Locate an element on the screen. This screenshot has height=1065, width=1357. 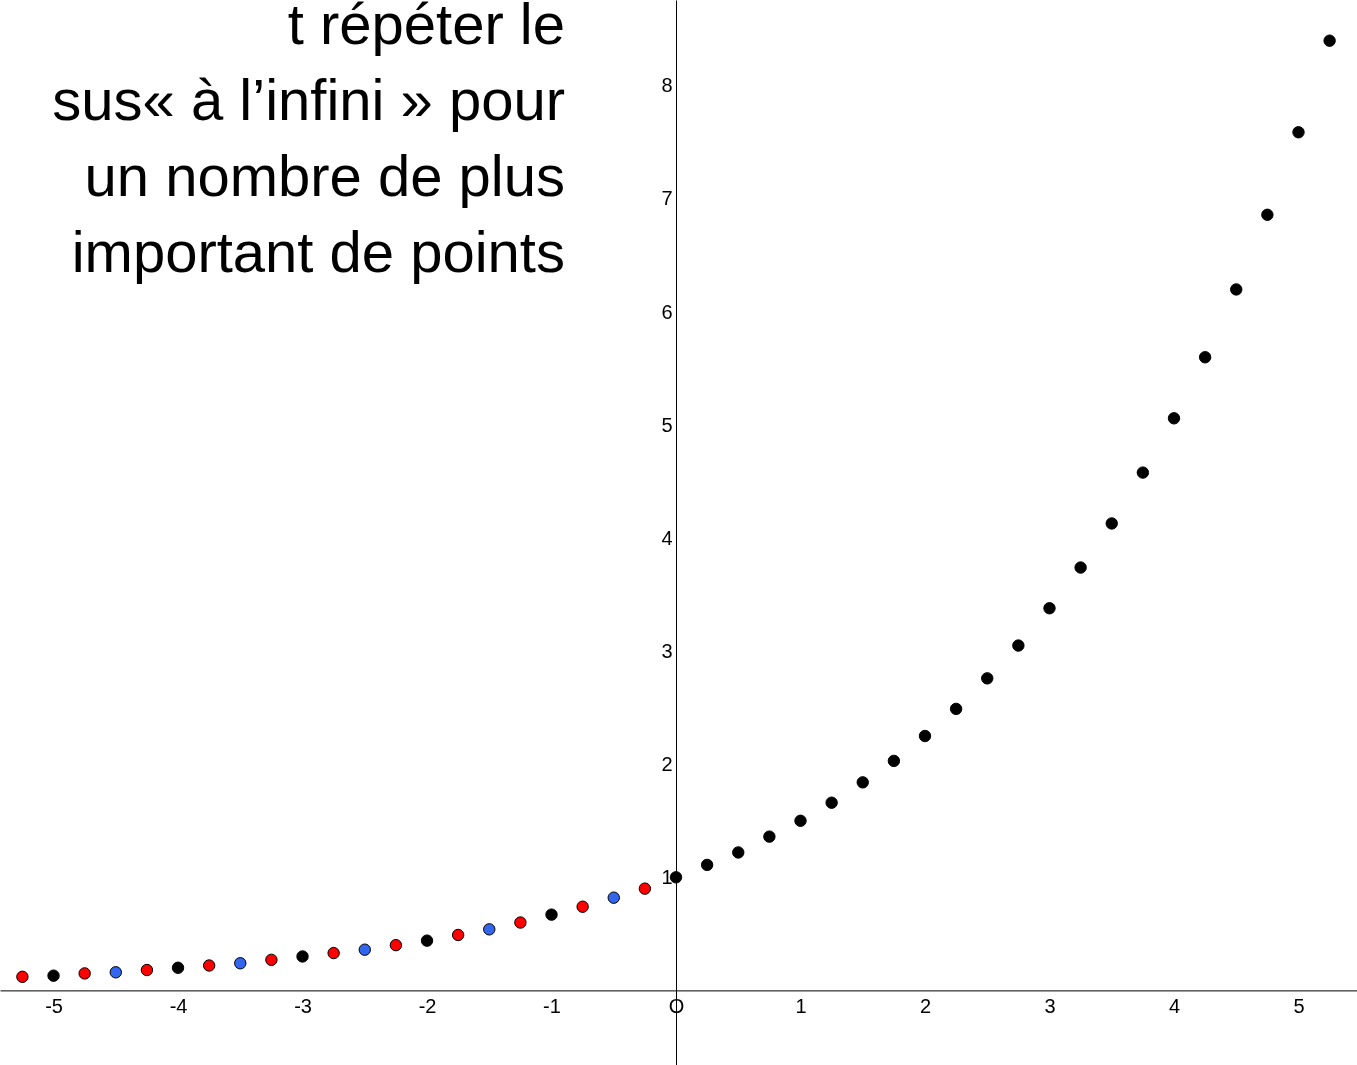
x-tick-label: 4 is located at coordinates (1174, 1005).